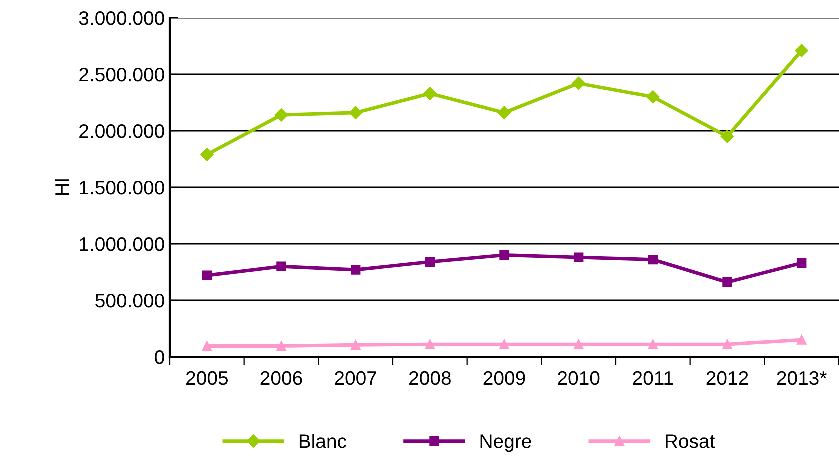 This screenshot has width=839, height=465. Describe the element at coordinates (691, 441) in the screenshot. I see `legend-label: Rosat` at that location.